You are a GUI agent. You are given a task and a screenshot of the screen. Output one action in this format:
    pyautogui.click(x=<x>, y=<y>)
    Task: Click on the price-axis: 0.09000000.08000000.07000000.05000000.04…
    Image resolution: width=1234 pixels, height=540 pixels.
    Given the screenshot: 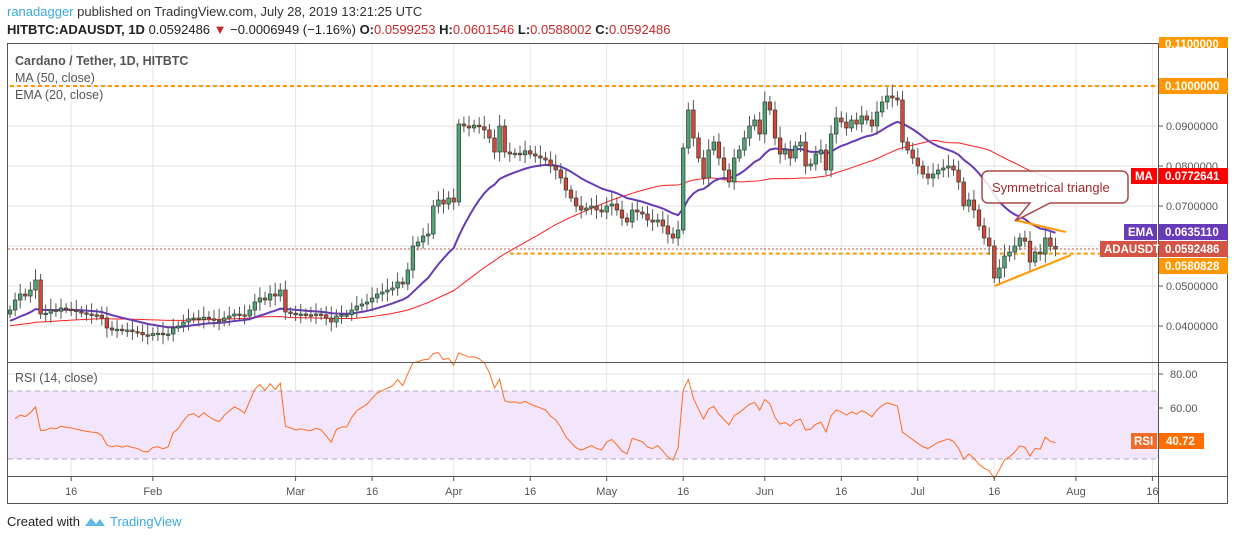 What is the action you would take?
    pyautogui.click(x=1188, y=227)
    